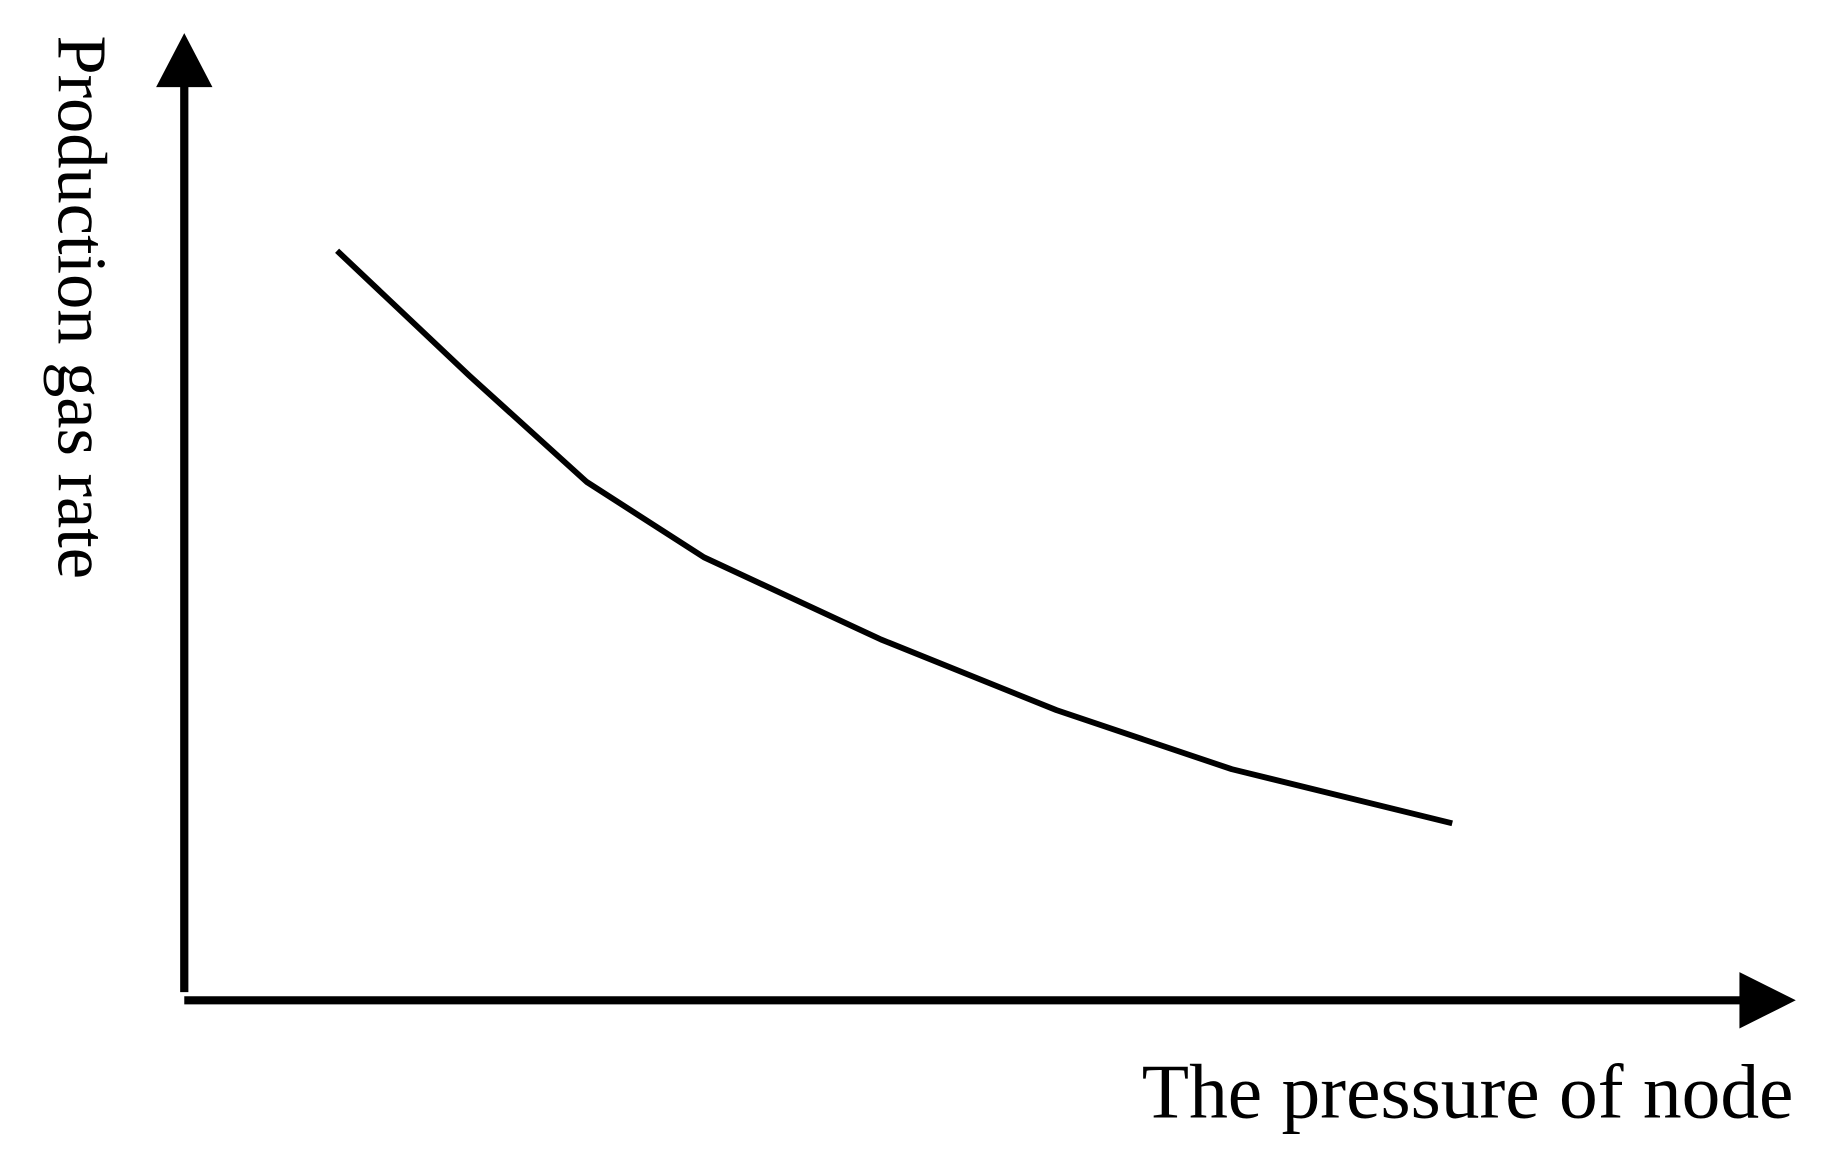 The height and width of the screenshot is (1157, 1831). I want to click on x-axis-arrow, so click(1767, 1000).